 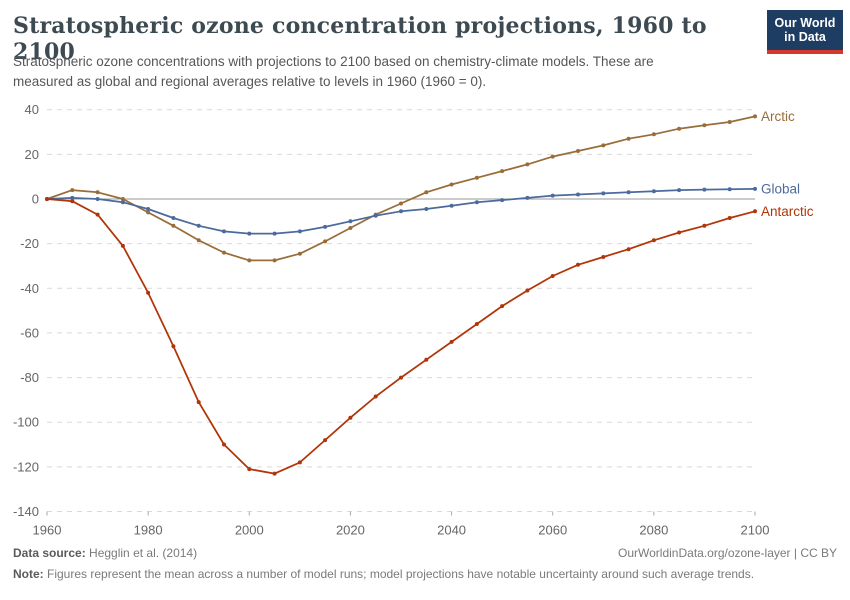 What do you see at coordinates (727, 553) in the screenshot?
I see `owid-link: OurWorldinData.org/ozone-layer | CC BY` at bounding box center [727, 553].